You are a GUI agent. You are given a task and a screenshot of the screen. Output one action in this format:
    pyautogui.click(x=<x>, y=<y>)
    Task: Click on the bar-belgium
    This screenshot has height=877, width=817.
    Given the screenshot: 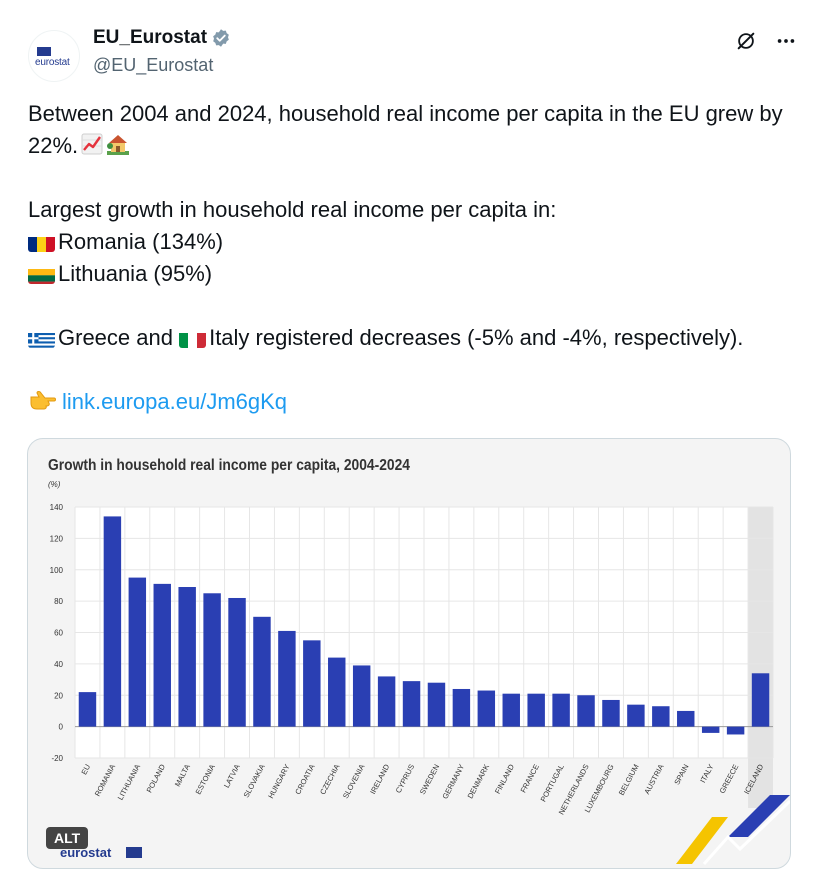 What is the action you would take?
    pyautogui.click(x=636, y=715)
    